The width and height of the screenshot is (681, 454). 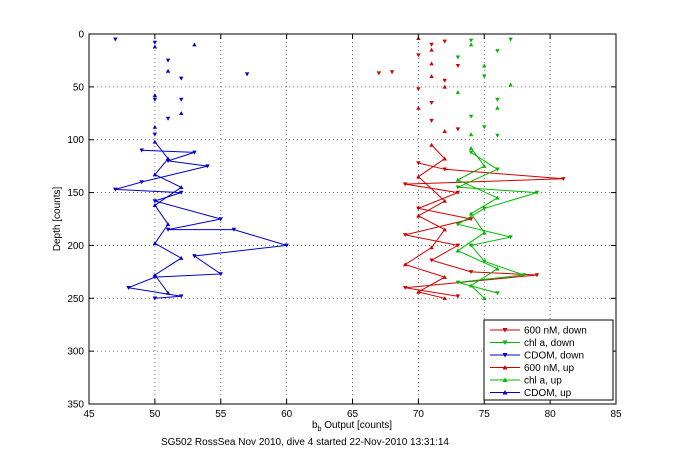 I want to click on legend-entry: CDOM, down, so click(x=537, y=356).